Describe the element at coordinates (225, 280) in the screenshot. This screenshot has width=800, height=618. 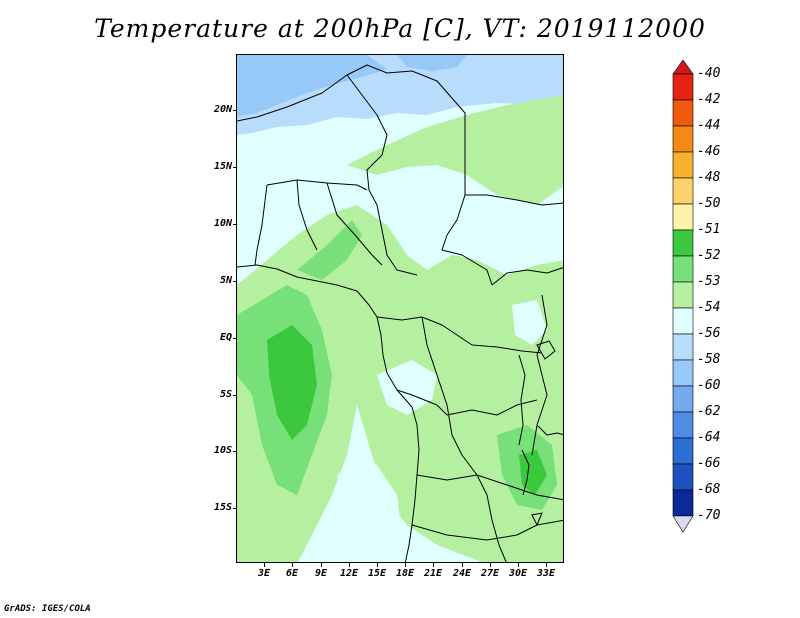
I see `lat-label-5n: 5N` at that location.